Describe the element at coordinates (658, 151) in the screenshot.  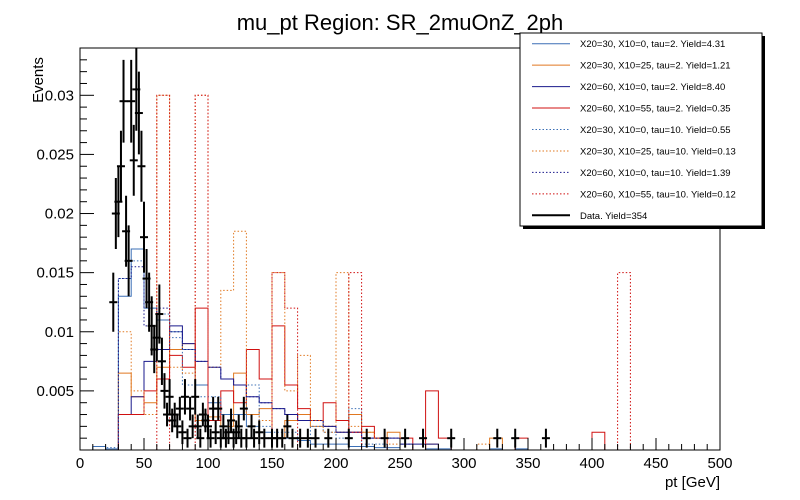
I see `legend-entry: X20=30, X10=25, tau=10. Yield=0.13` at that location.